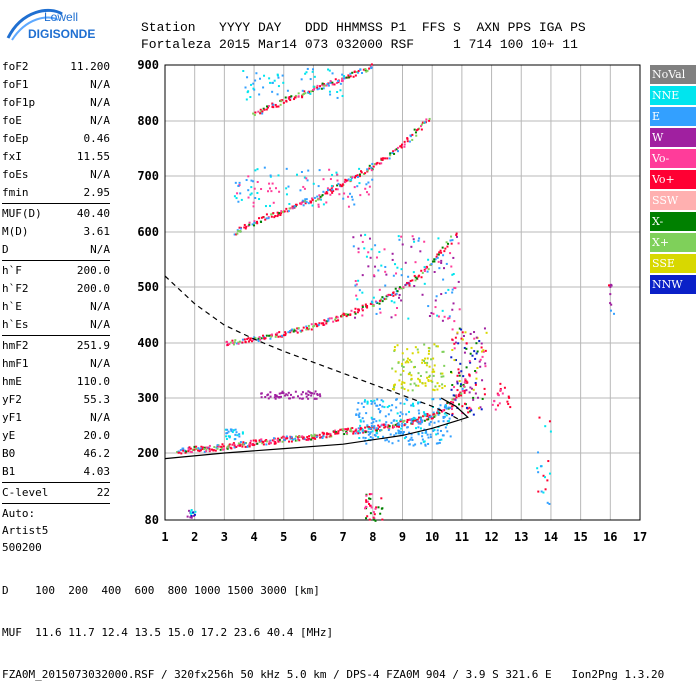 Image resolution: width=700 pixels, height=696 pixels. What do you see at coordinates (56, 139) in the screenshot?
I see `param-row: foEp 0.46` at bounding box center [56, 139].